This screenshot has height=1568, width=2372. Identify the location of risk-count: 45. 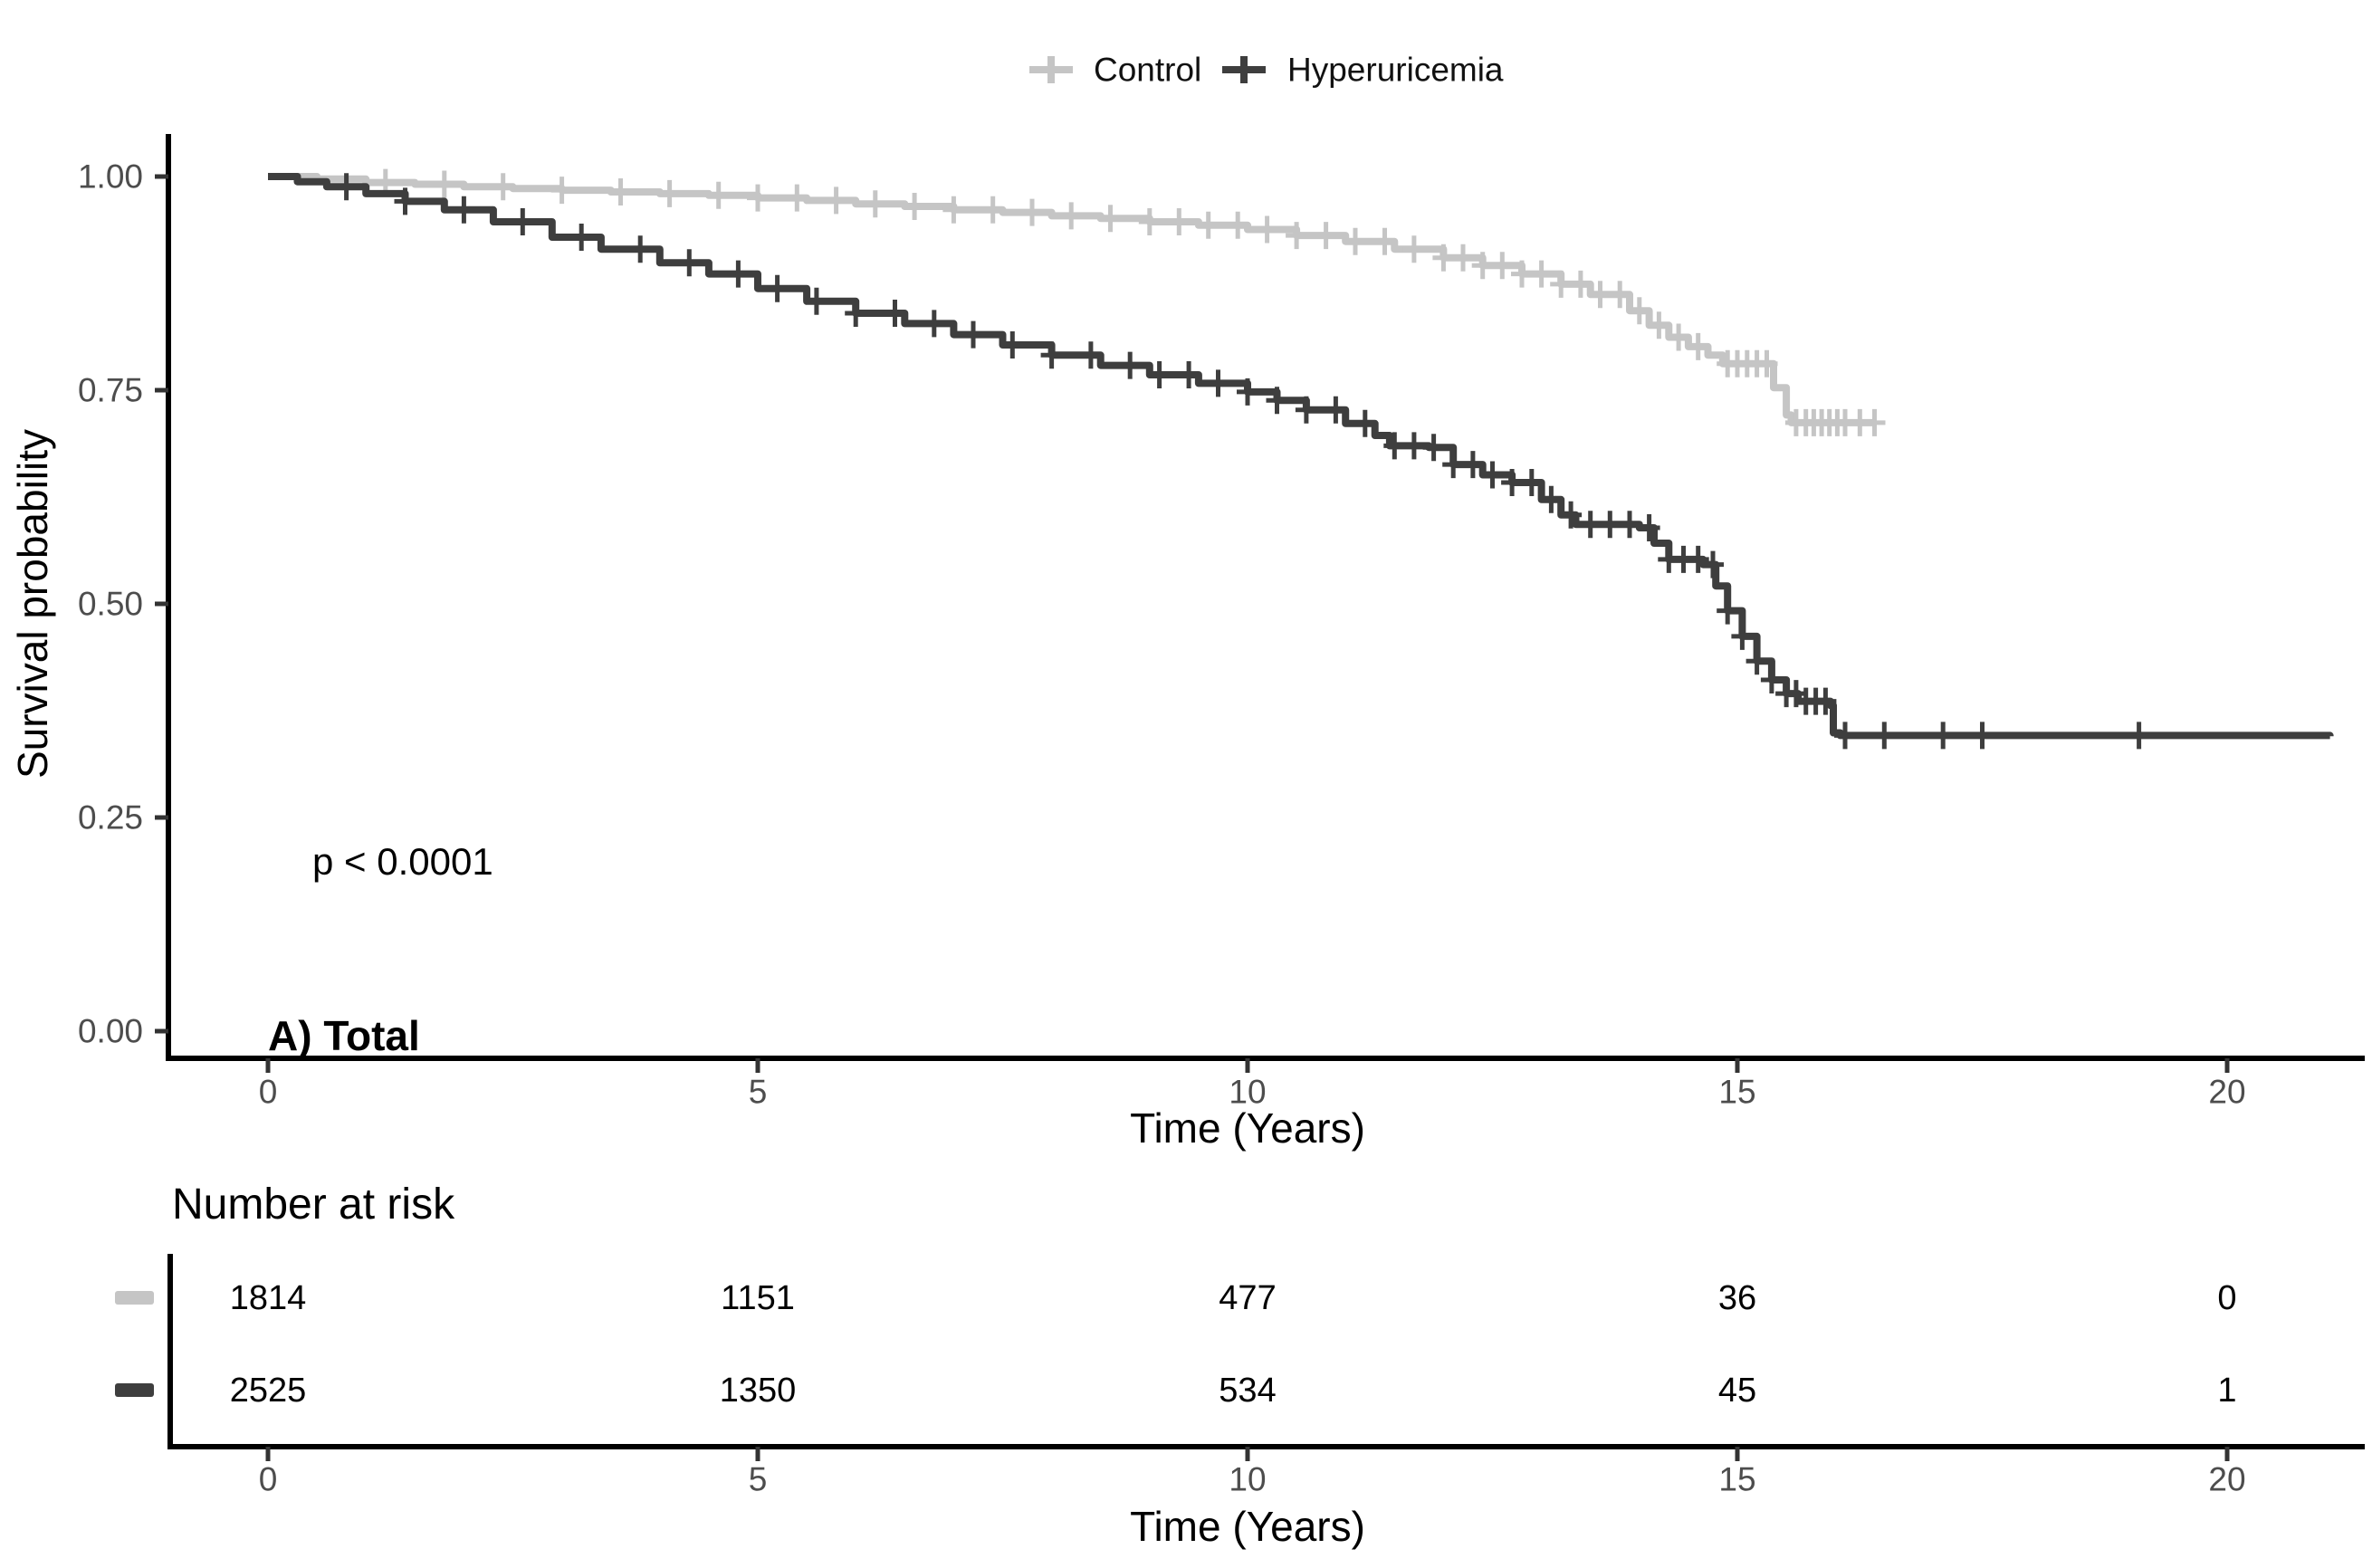
(1737, 1391).